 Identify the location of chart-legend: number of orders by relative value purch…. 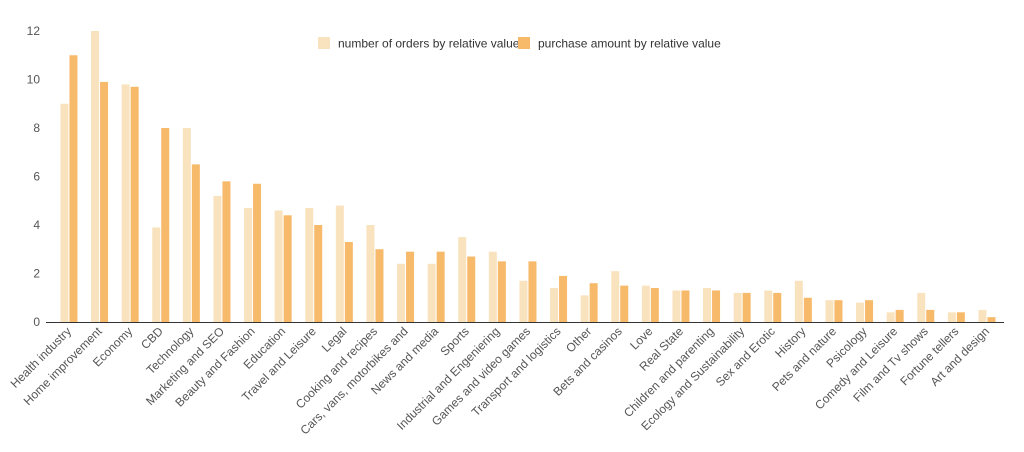
(519, 44).